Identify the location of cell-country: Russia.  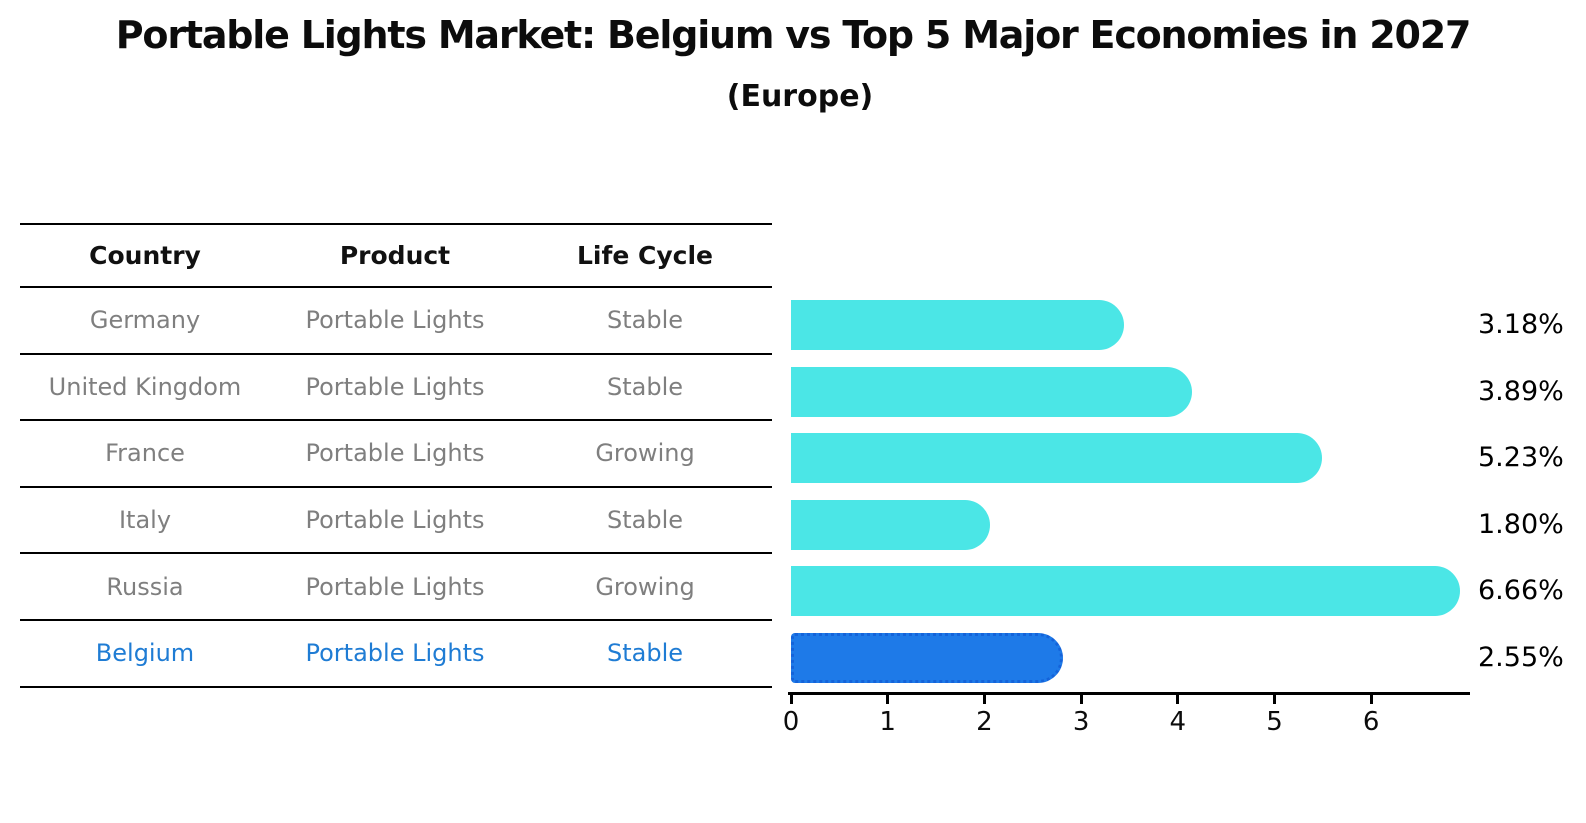
(145, 586).